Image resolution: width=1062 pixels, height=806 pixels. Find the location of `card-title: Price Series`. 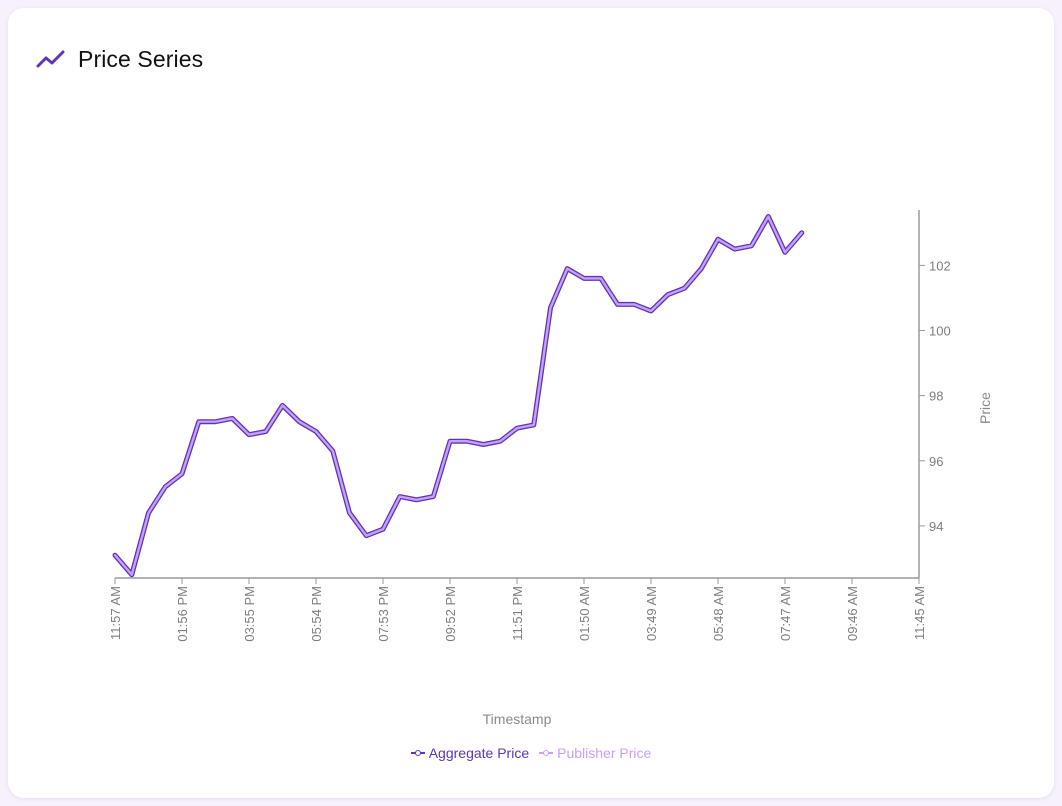

card-title: Price Series is located at coordinates (141, 58).